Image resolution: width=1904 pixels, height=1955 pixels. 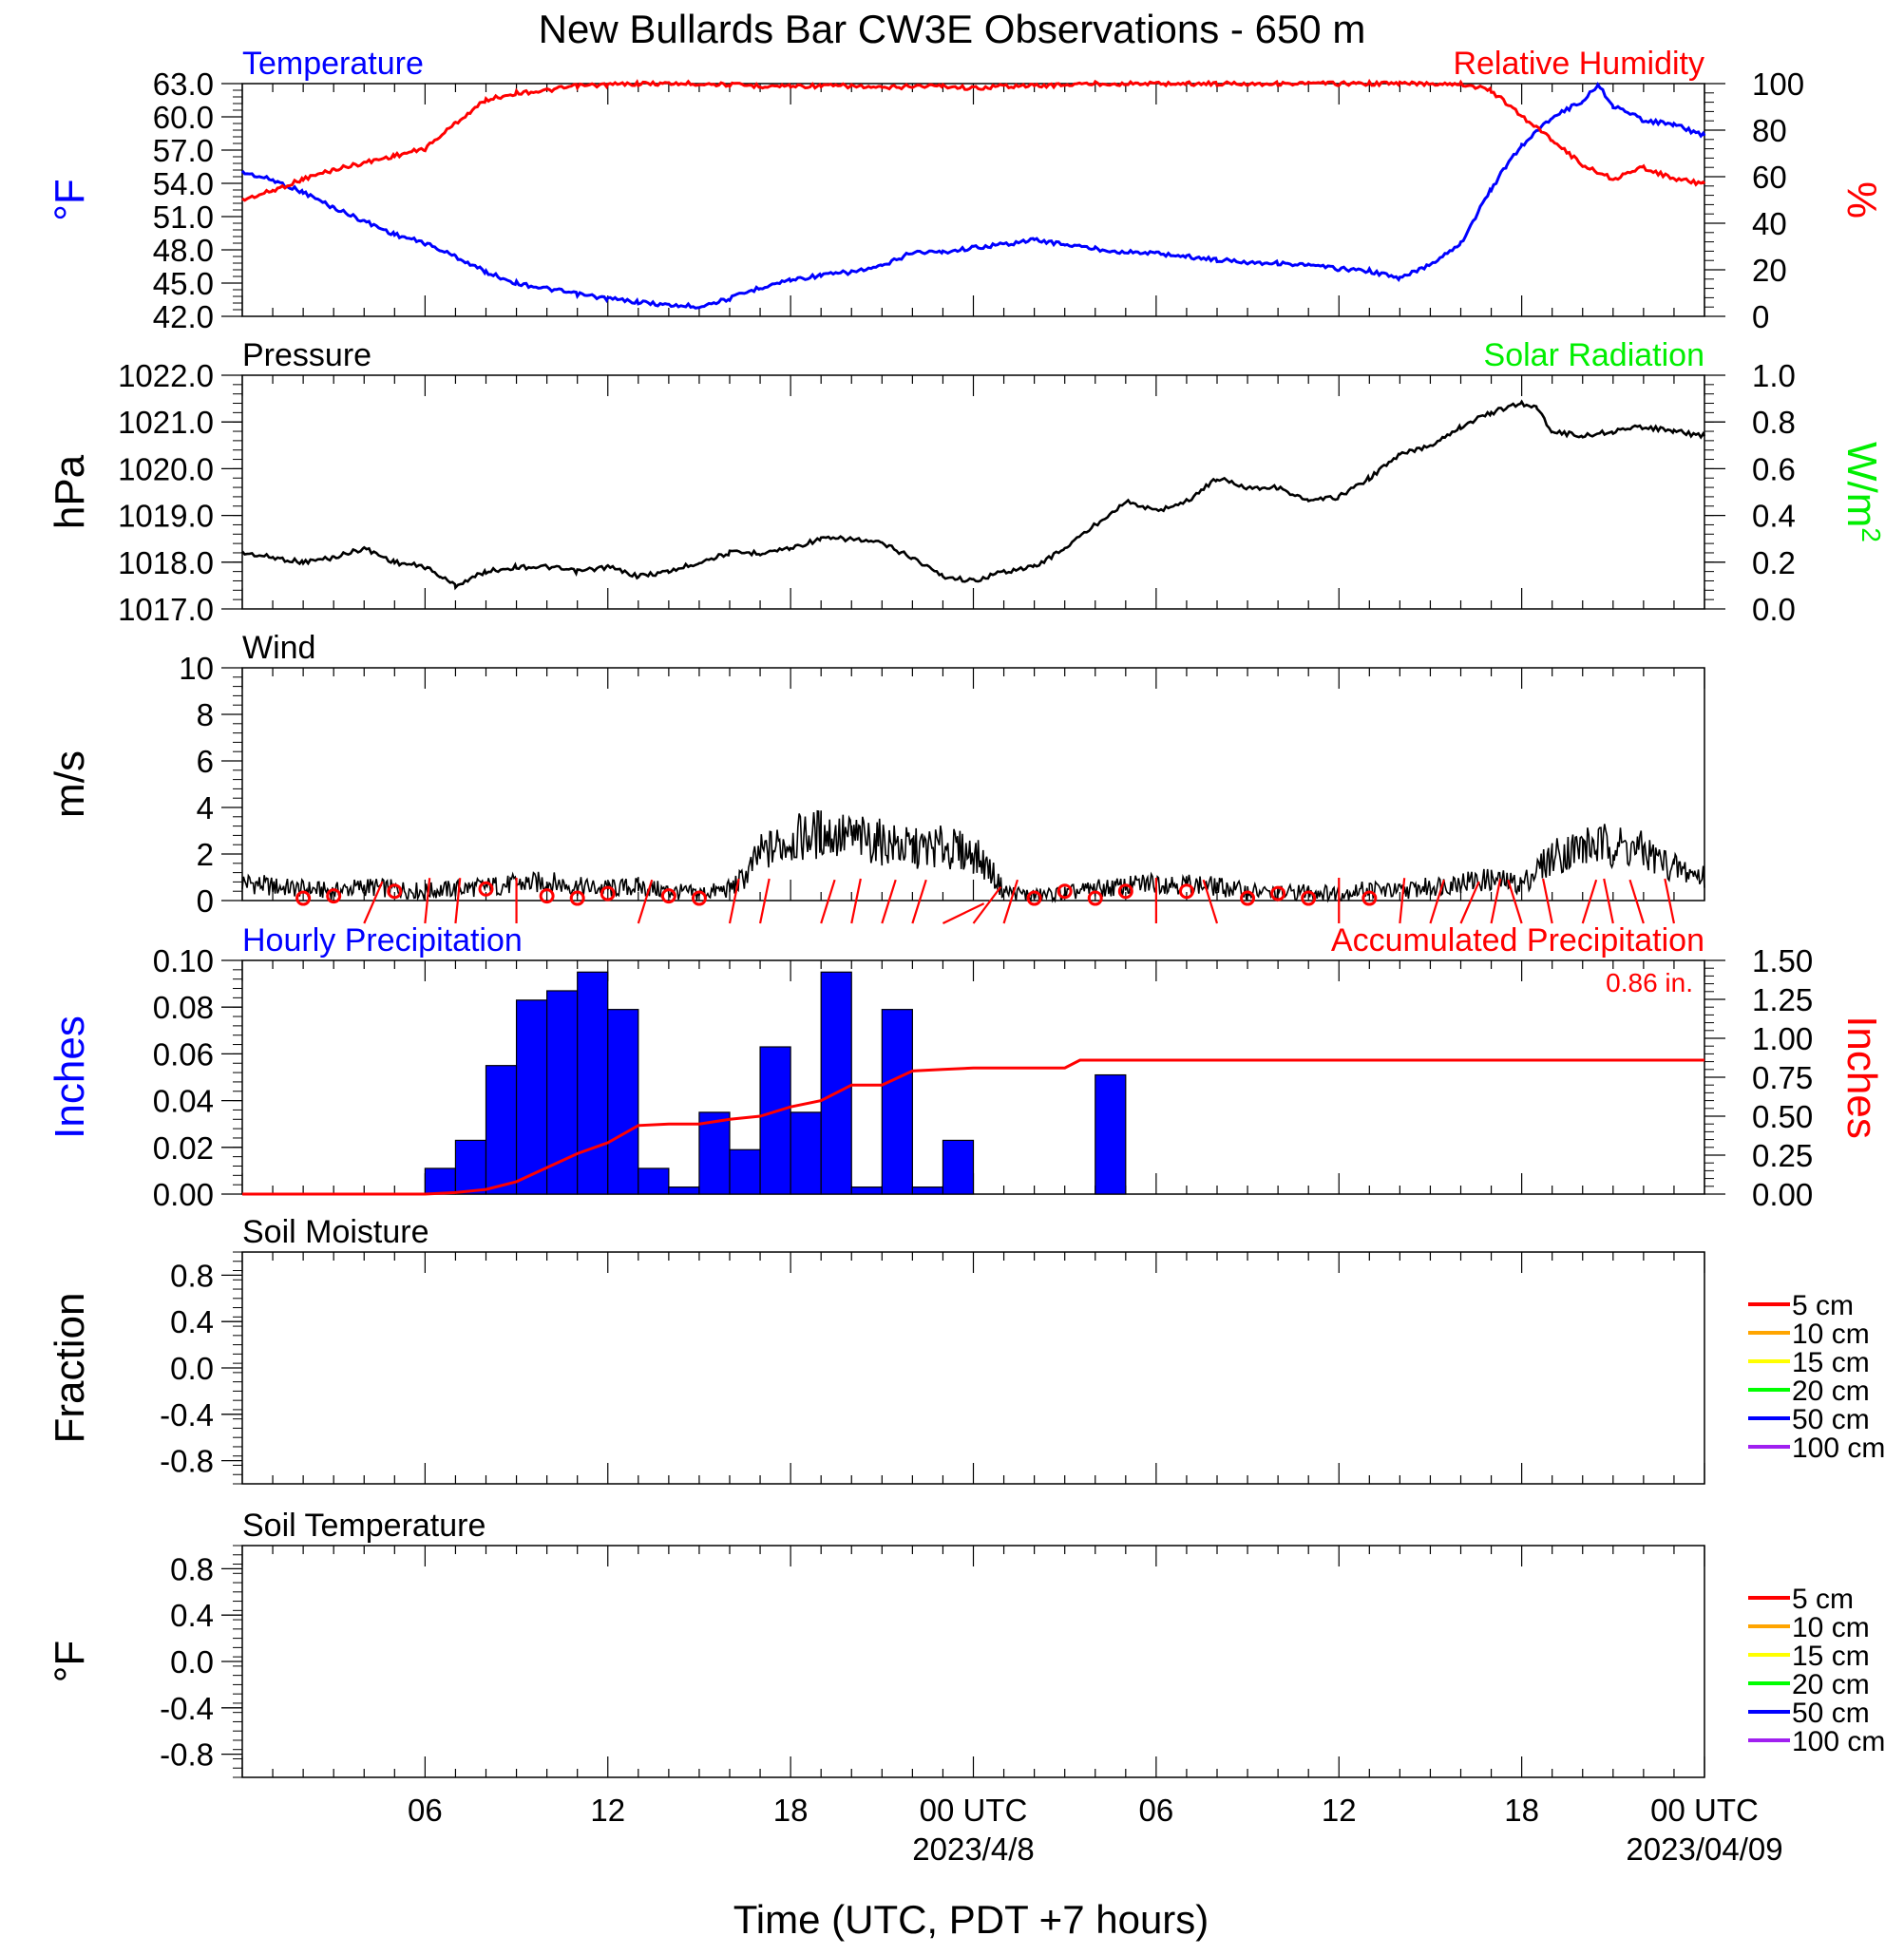 I want to click on left-tick-label: 0.06, so click(x=183, y=1054).